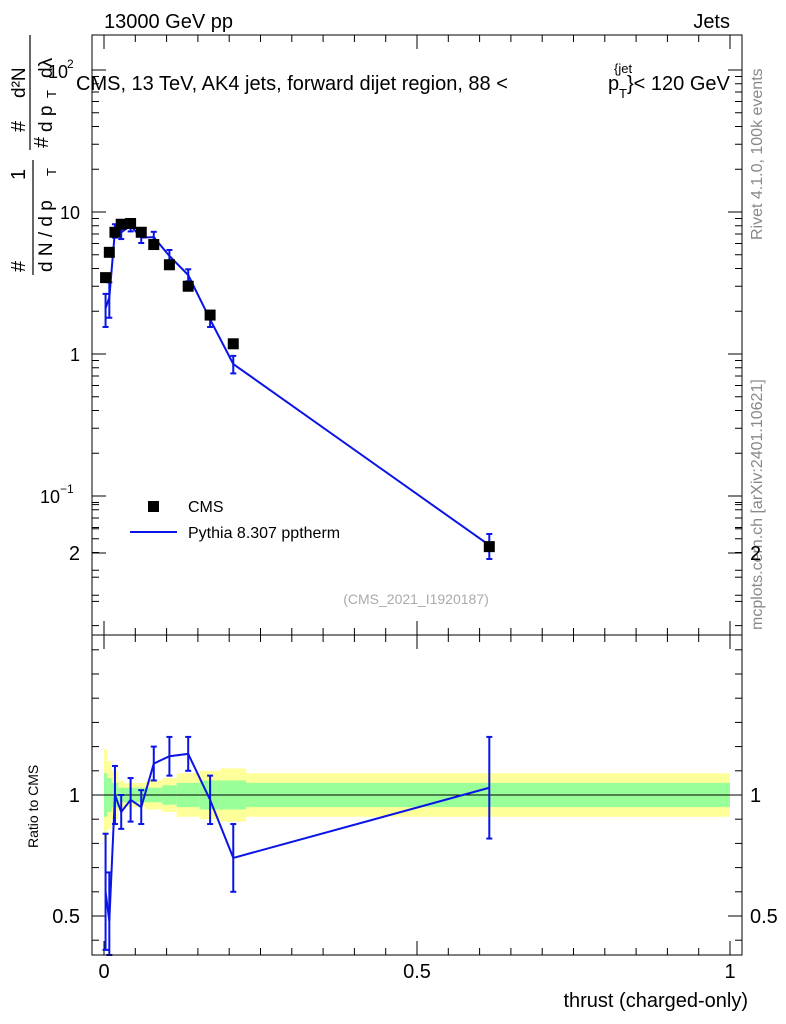 This screenshot has width=786, height=1024. What do you see at coordinates (33, 806) in the screenshot?
I see `ratio-y-label: Ratio to CMS` at bounding box center [33, 806].